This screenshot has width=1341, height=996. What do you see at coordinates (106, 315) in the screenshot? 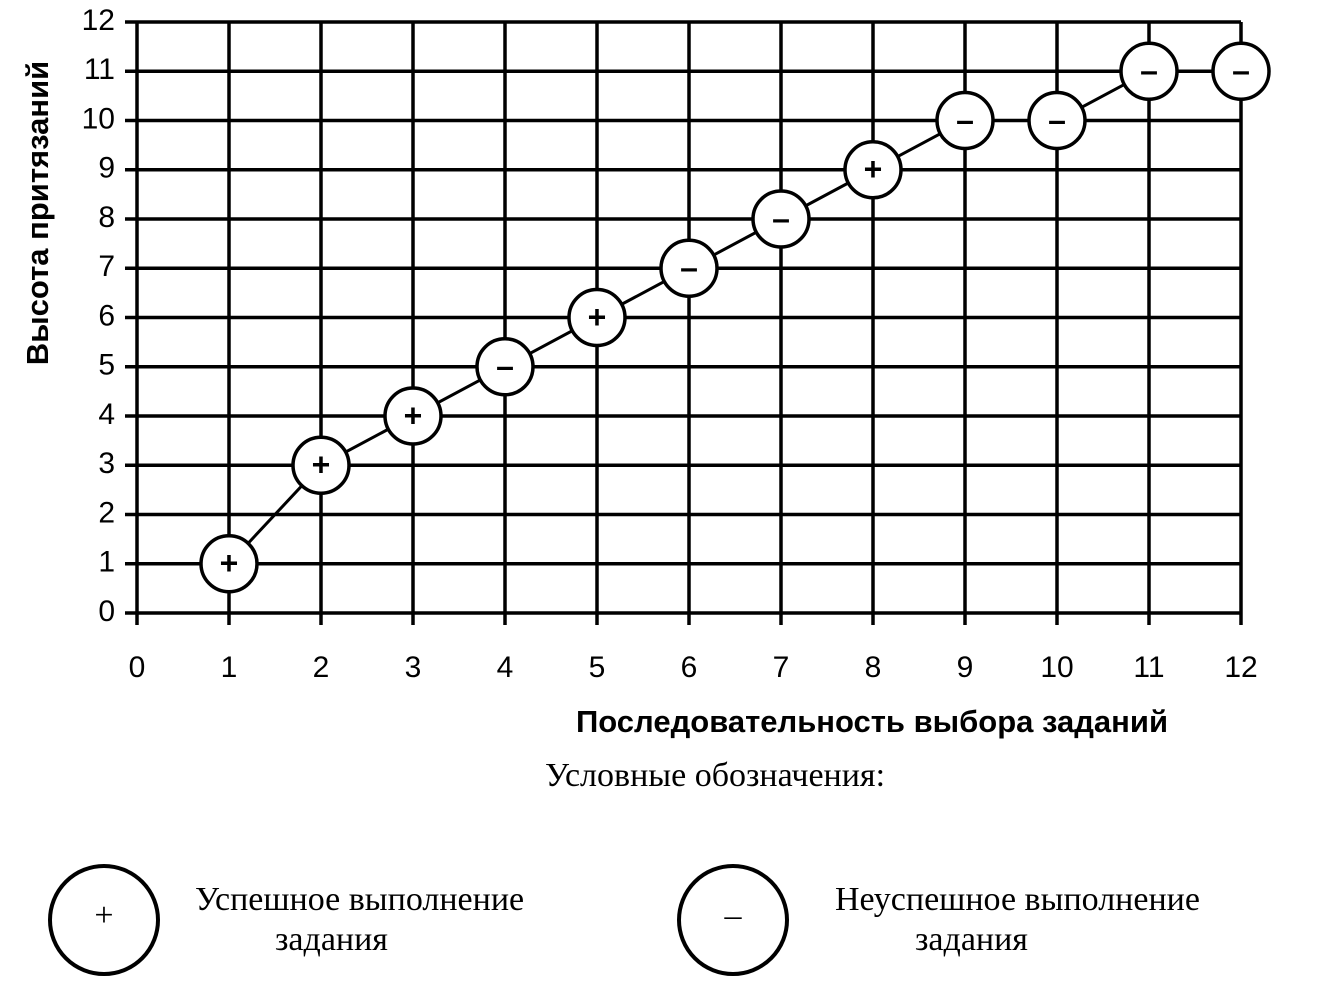
I see `y-tick-label: 6` at bounding box center [106, 315].